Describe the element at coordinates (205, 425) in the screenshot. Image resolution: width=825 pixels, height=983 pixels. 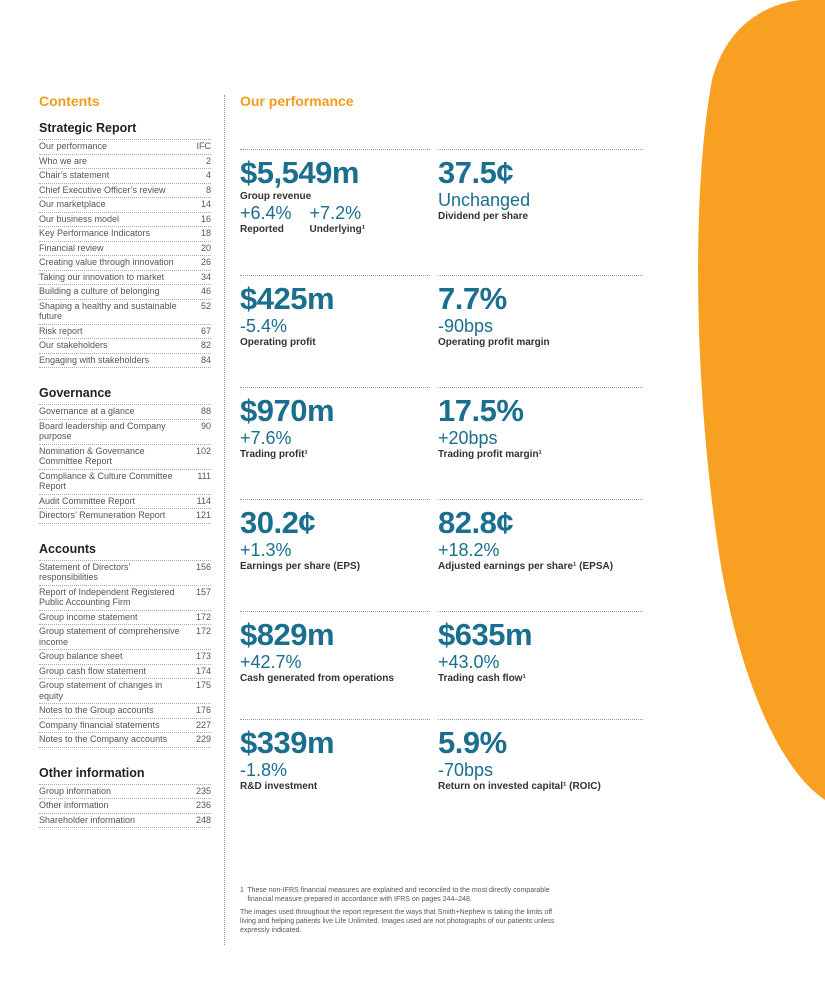
I see `toc-item-page: 90` at that location.